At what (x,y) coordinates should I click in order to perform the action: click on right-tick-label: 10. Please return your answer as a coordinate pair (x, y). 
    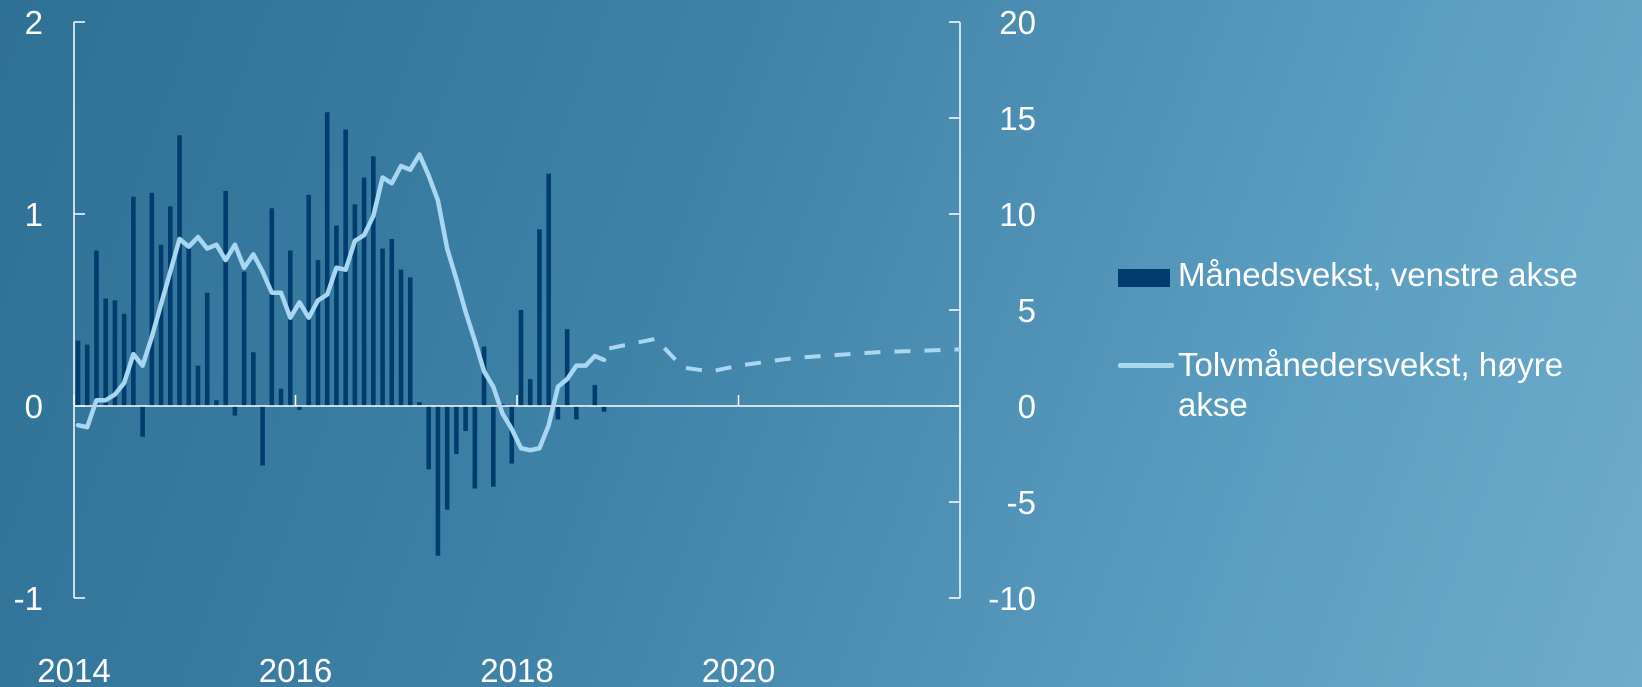
    Looking at the image, I should click on (1017, 214).